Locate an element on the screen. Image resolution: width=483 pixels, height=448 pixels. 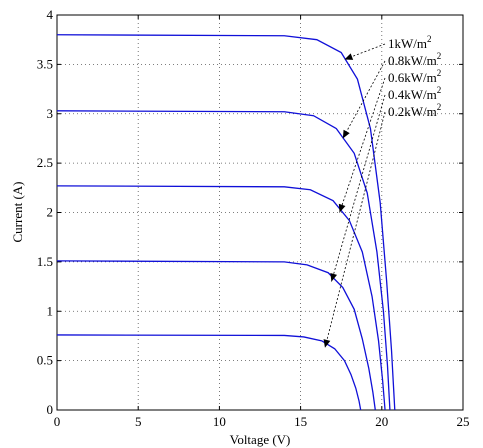
irradiance-label: 0.6kW/m2 is located at coordinates (414, 76).